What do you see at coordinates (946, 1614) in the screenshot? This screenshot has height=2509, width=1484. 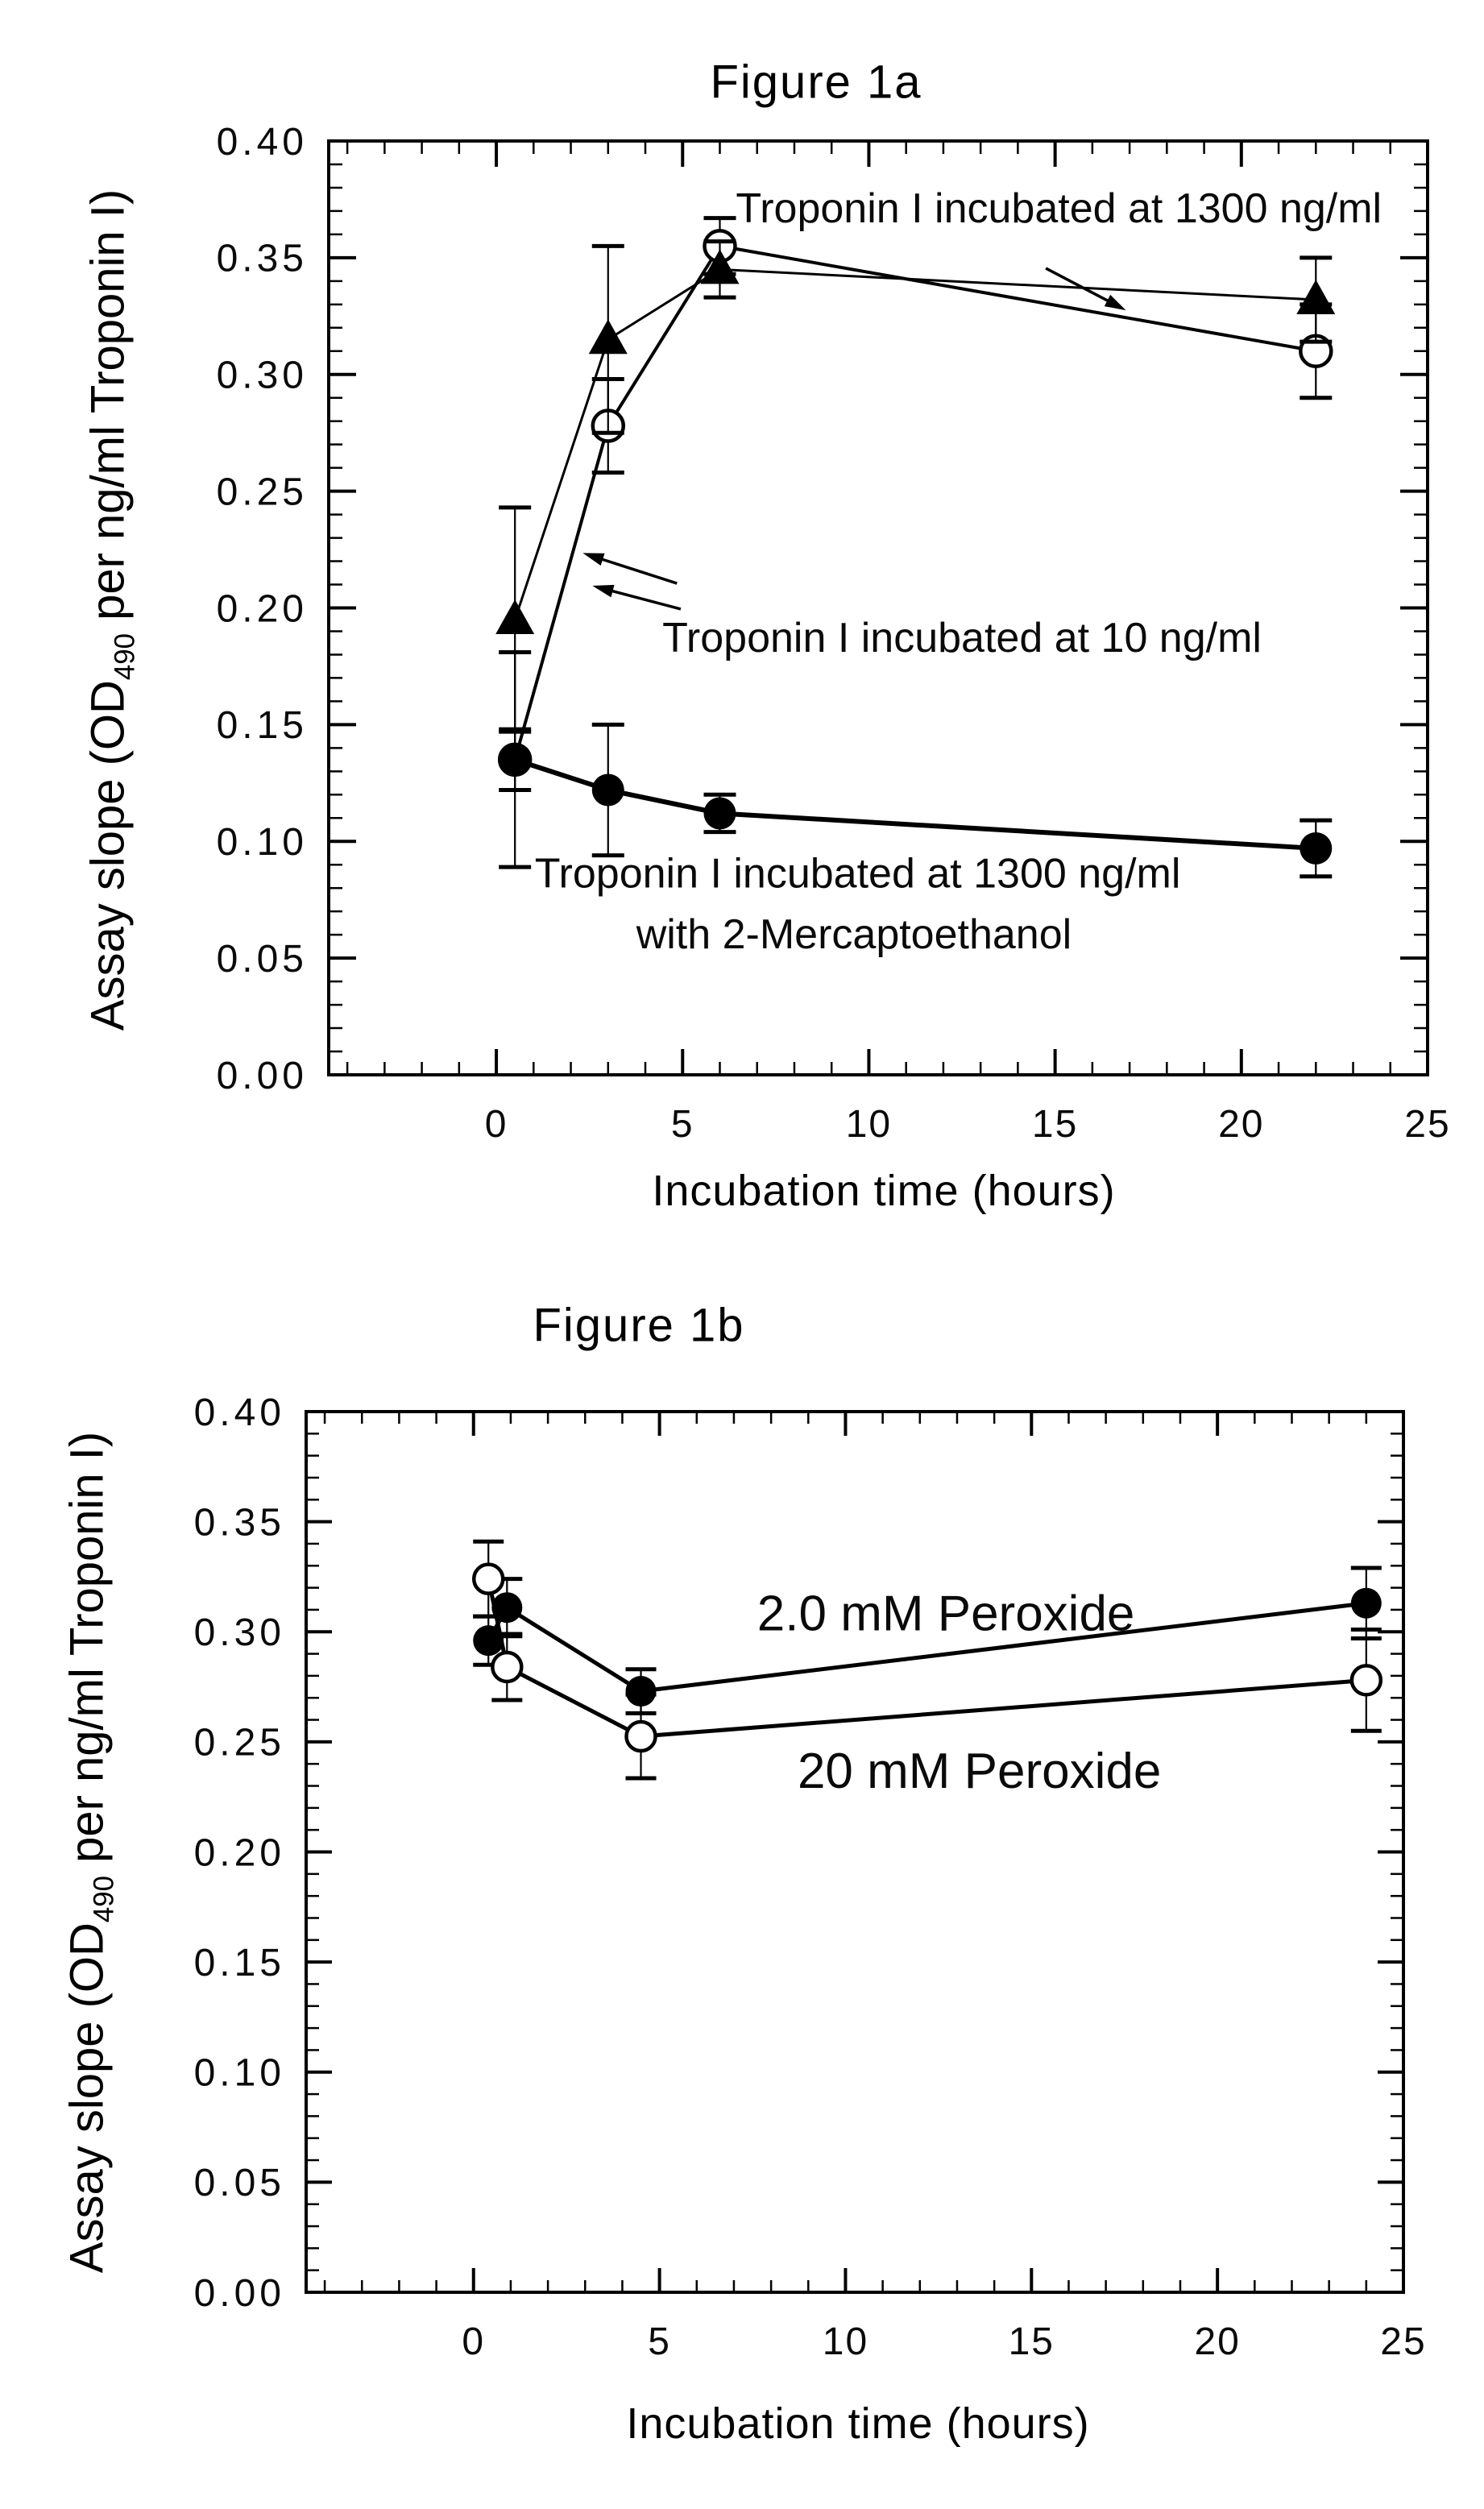 I see `annotation-label: 2.0 mM Peroxide` at bounding box center [946, 1614].